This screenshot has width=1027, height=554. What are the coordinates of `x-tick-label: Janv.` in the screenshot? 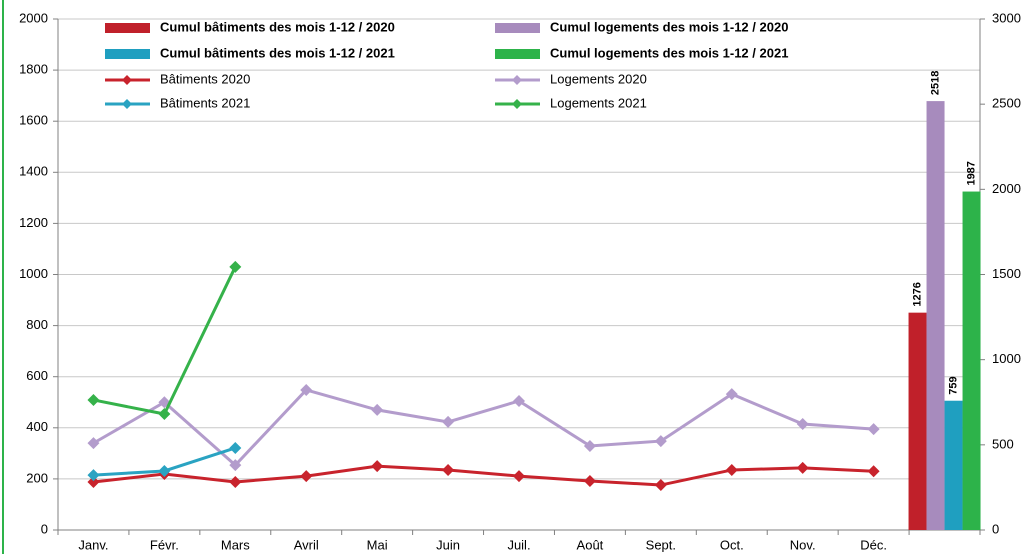 It's located at (93, 544).